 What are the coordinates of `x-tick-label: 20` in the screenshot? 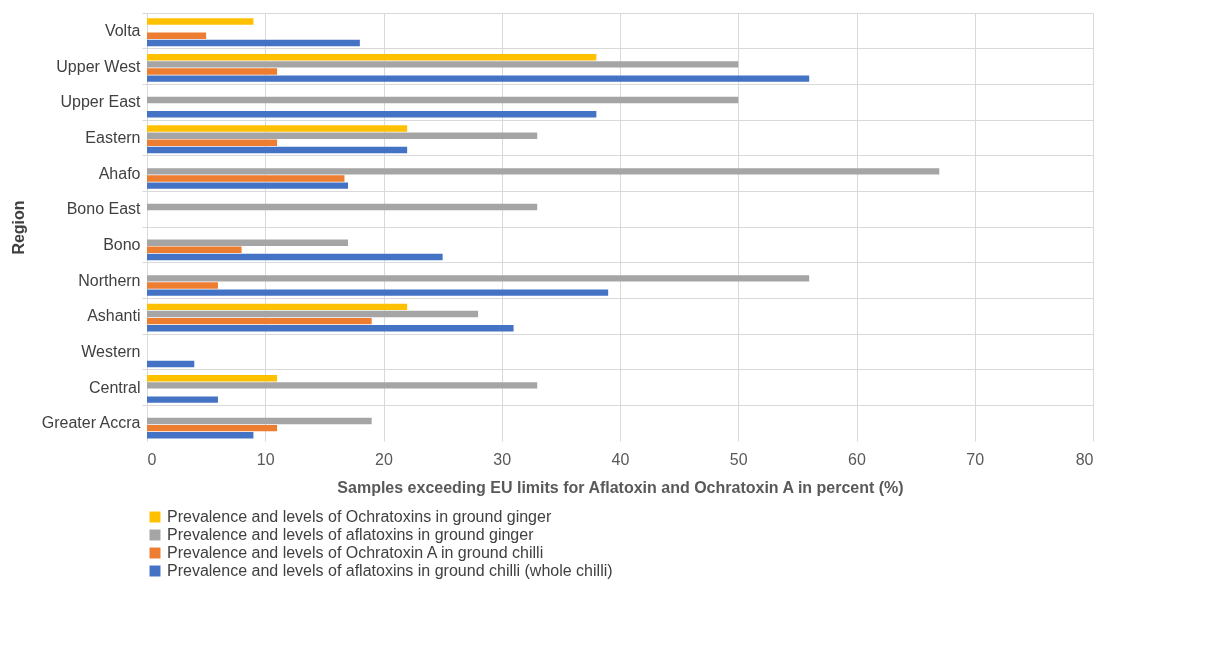 It's located at (384, 459).